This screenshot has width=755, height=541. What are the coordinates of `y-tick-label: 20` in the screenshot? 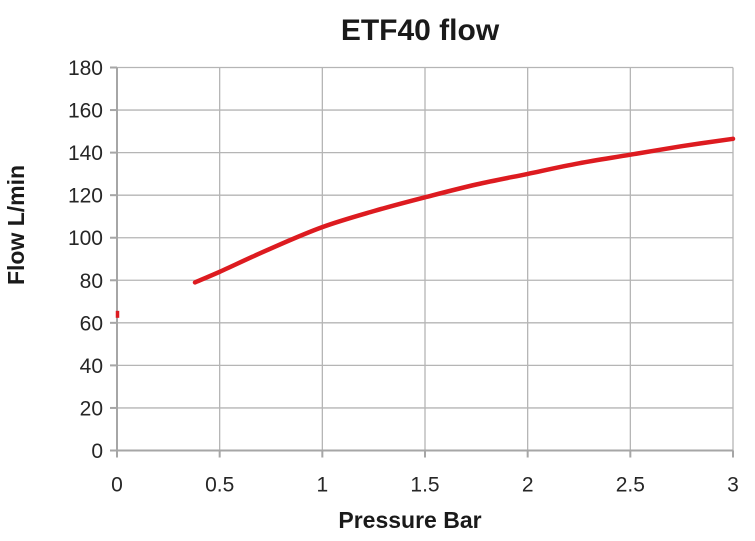 It's located at (91, 408).